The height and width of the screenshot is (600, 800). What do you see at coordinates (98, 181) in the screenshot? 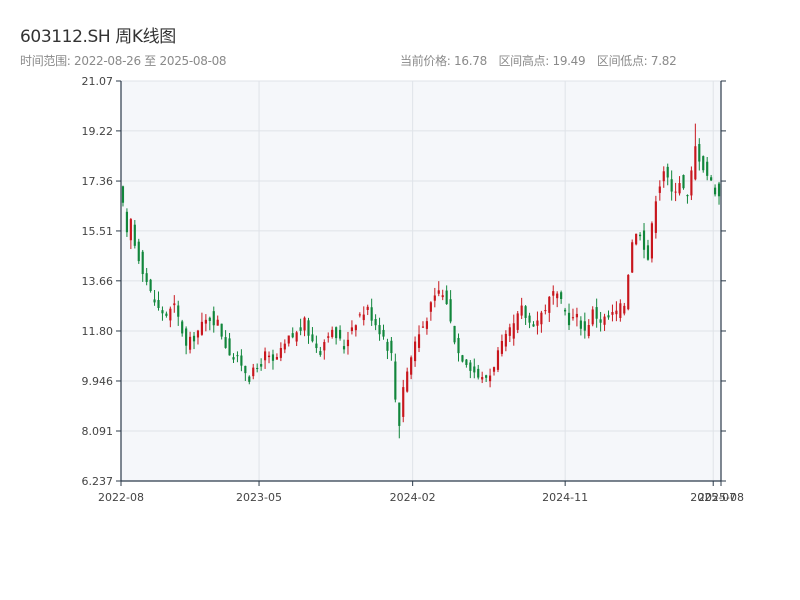
I see `y-tick-label: 17.36` at bounding box center [98, 181].